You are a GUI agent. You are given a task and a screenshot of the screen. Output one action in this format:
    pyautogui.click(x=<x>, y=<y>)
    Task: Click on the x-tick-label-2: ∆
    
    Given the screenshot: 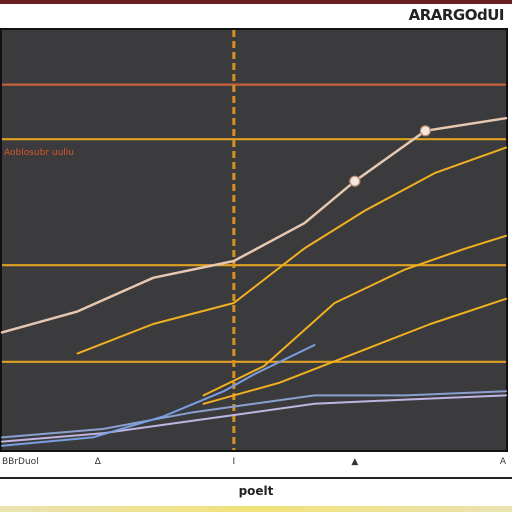 What is the action you would take?
    pyautogui.click(x=98, y=462)
    